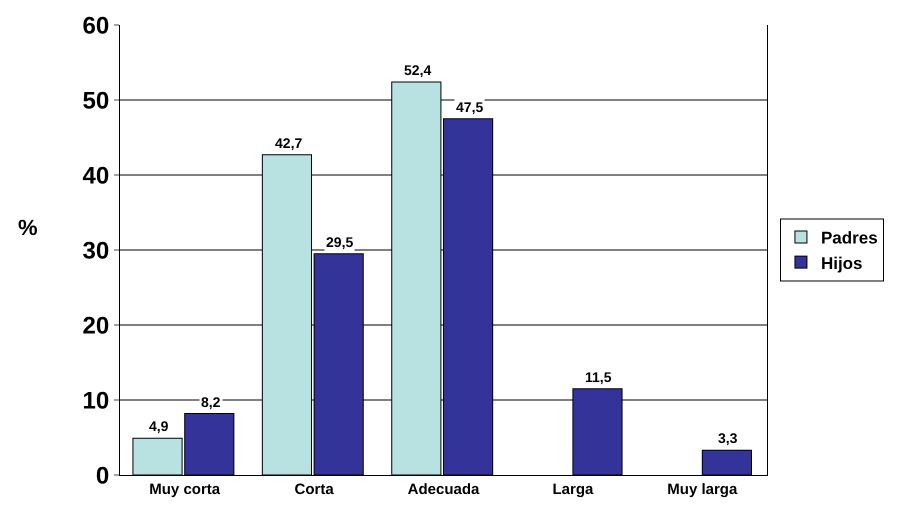 The height and width of the screenshot is (515, 897). I want to click on x-tick-label: Muy larga, so click(702, 489).